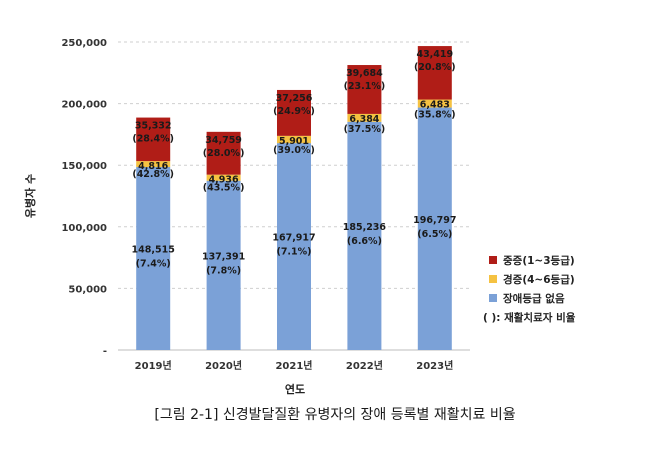 This screenshot has height=455, width=670. I want to click on data-label: 137,391, so click(223, 256).